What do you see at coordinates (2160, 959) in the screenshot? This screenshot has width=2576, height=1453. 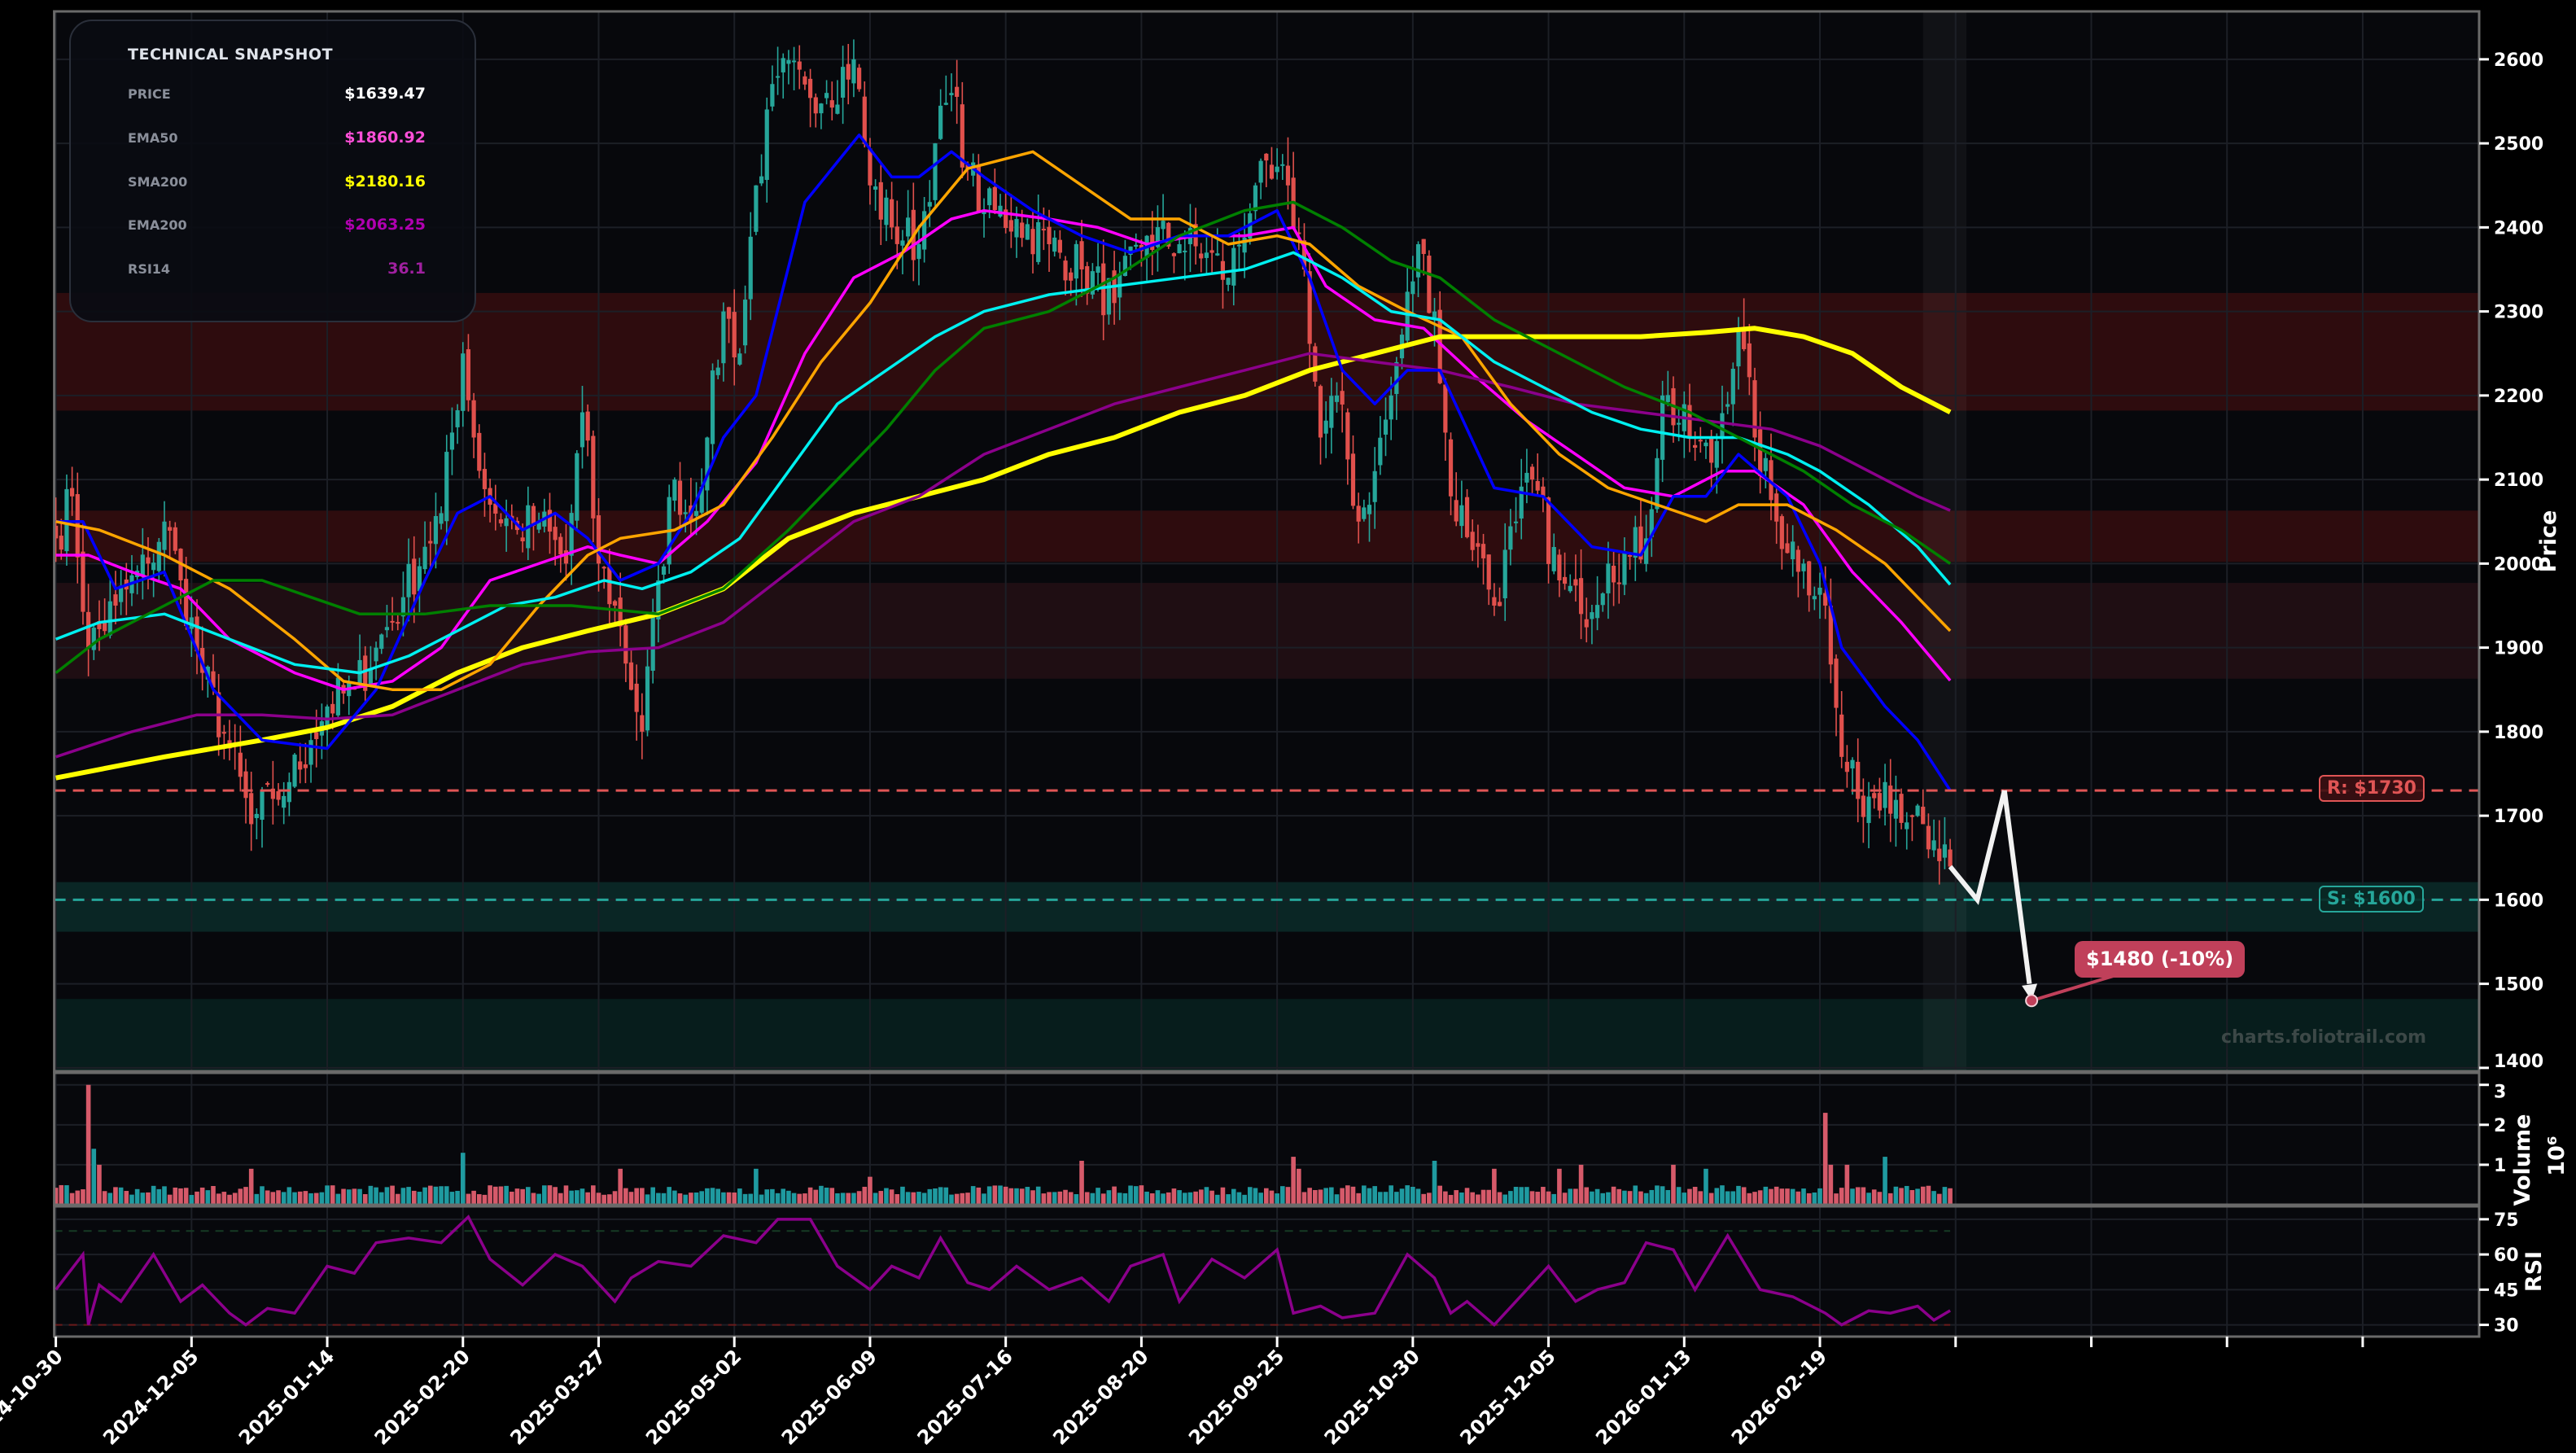 I see `target-label: $1480 (-10%)` at bounding box center [2160, 959].